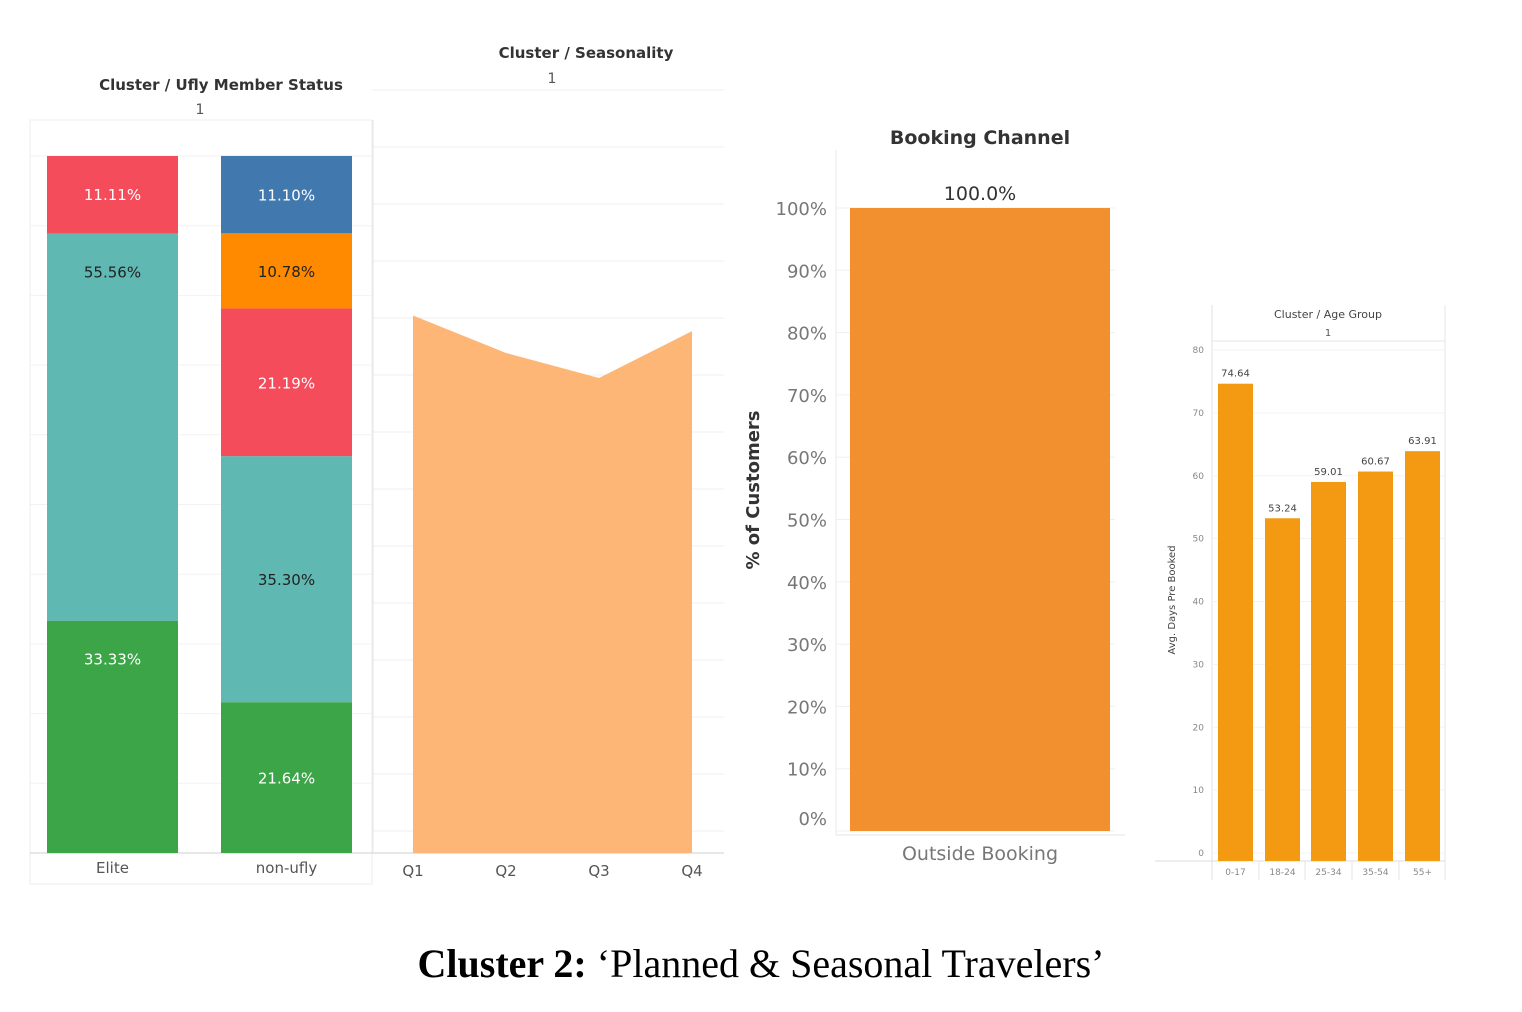 The image size is (1522, 1012). I want to click on bar-data-label: 60.67, so click(1375, 462).